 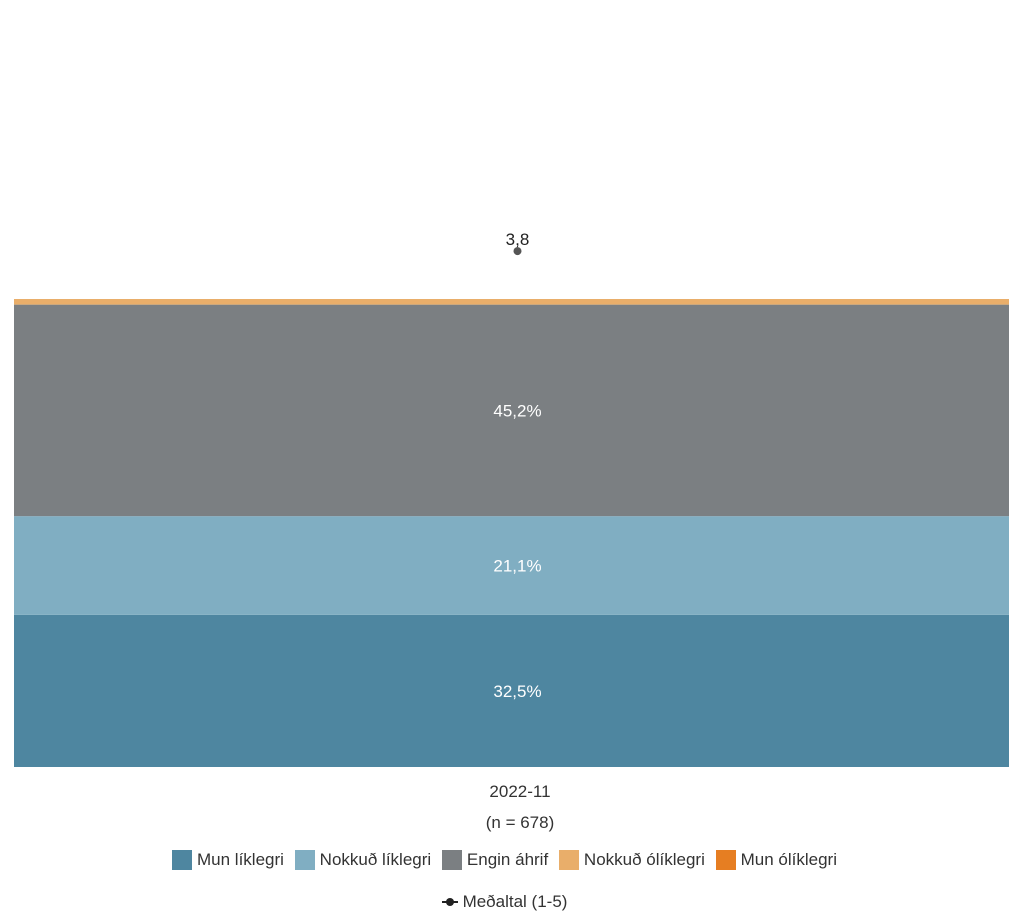 What do you see at coordinates (644, 859) in the screenshot?
I see `legend-label: Nokkuð ólíklegri` at bounding box center [644, 859].